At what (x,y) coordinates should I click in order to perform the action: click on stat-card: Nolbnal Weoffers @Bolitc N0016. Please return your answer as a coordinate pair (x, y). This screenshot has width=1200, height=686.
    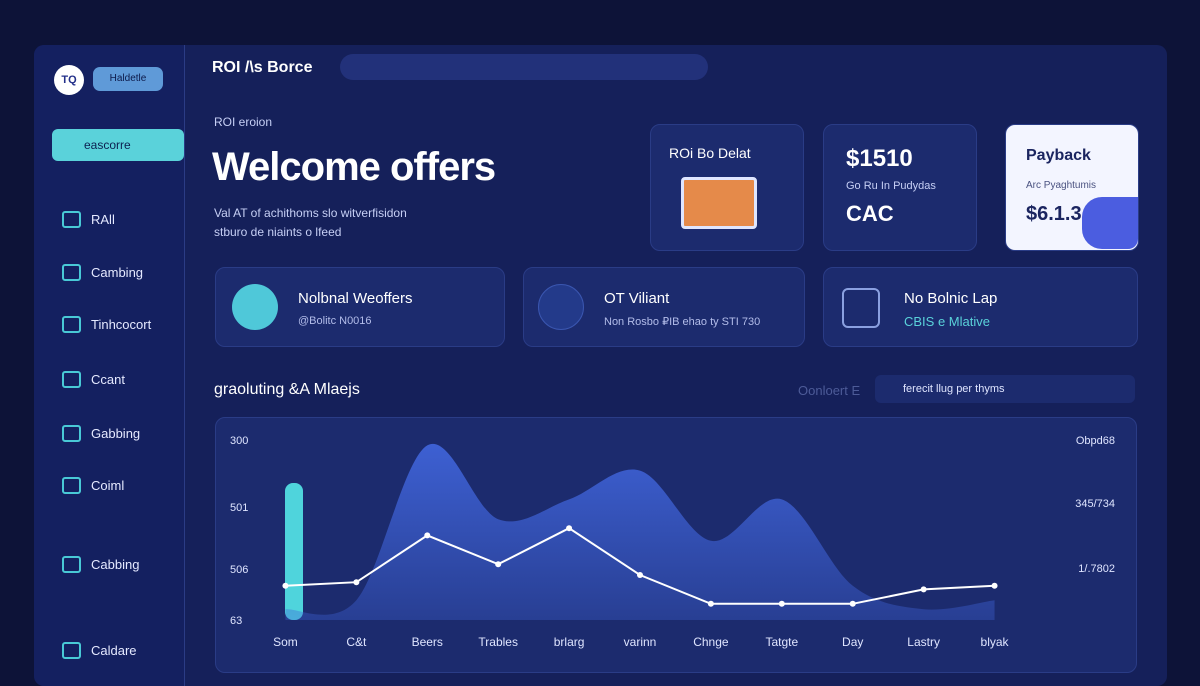
    Looking at the image, I should click on (360, 307).